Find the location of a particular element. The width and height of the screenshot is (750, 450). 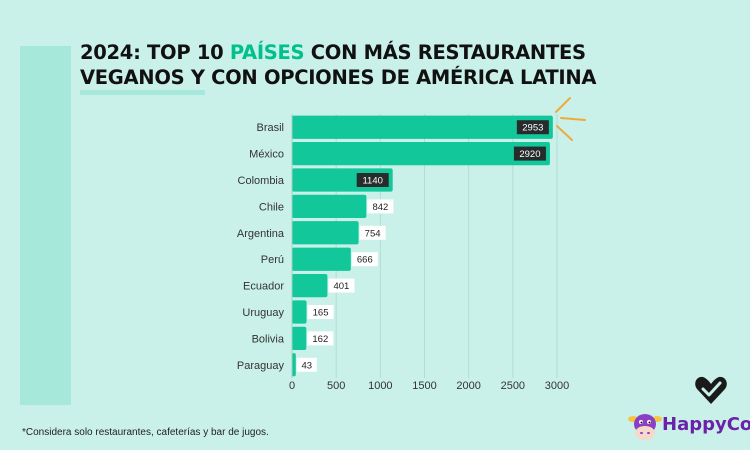

title-line1-suffix: CON MÁS RESTAURANTES is located at coordinates (445, 52).